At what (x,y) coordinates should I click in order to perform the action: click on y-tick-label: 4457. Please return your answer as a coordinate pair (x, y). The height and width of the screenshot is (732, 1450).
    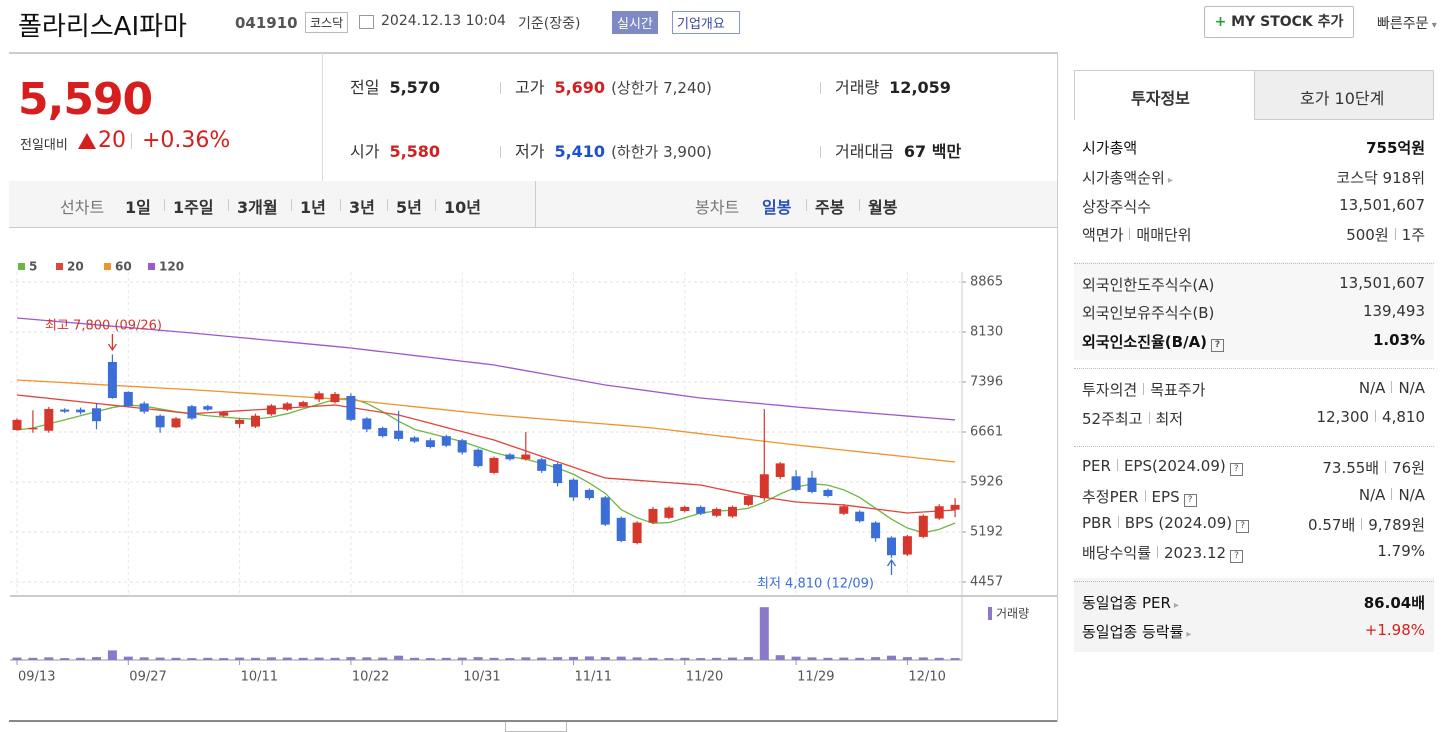
    Looking at the image, I should click on (986, 582).